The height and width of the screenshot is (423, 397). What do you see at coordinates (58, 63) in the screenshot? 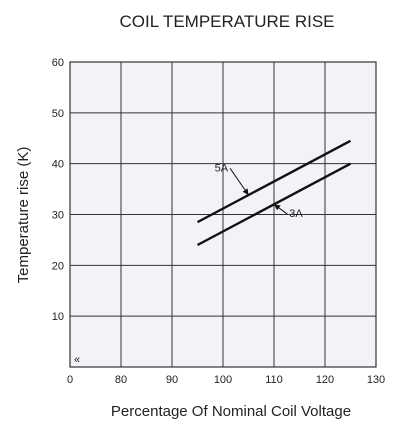
I see `y-tick-label: 60` at bounding box center [58, 63].